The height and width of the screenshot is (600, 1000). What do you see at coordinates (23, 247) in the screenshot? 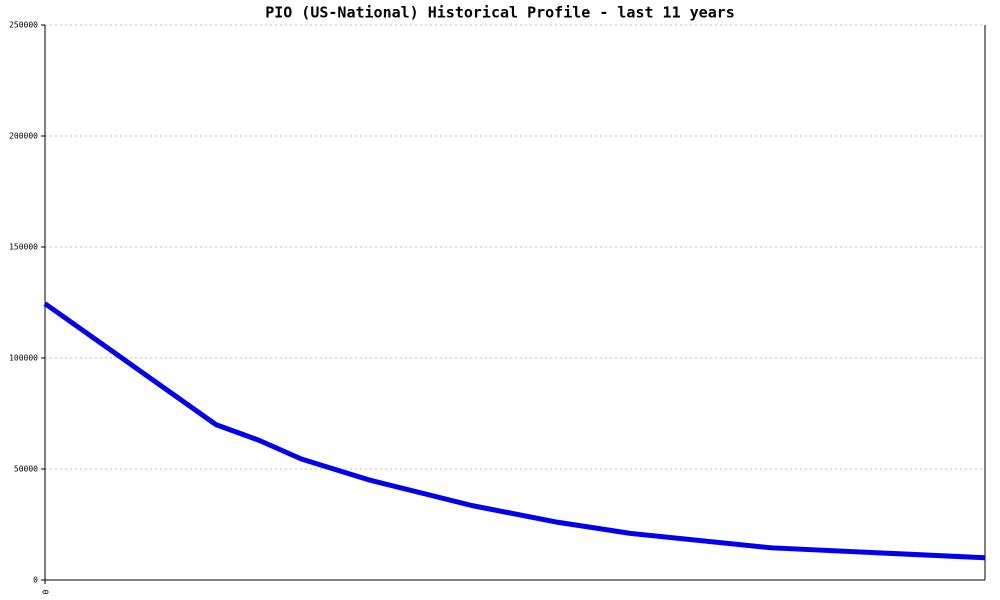
I see `y-tick-label: 150000` at bounding box center [23, 247].